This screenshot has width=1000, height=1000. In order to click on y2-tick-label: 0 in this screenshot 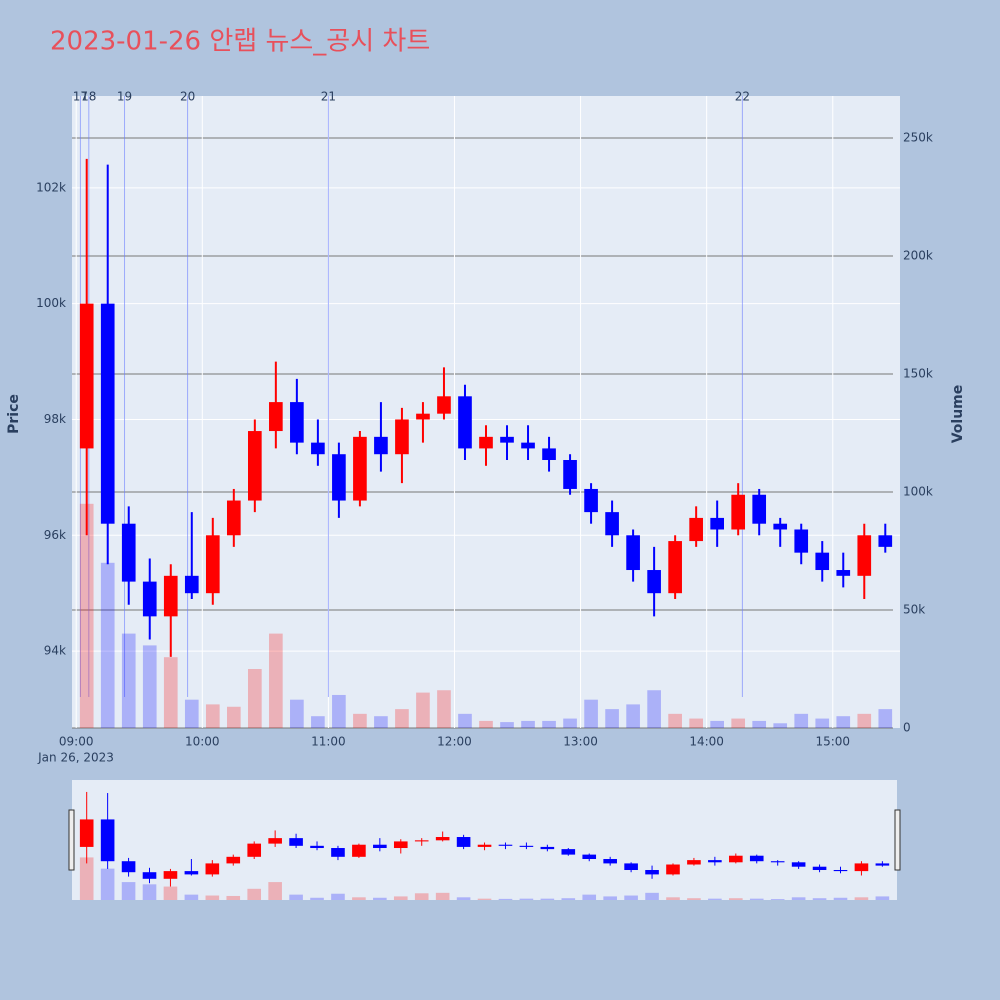, I will do `click(907, 728)`.